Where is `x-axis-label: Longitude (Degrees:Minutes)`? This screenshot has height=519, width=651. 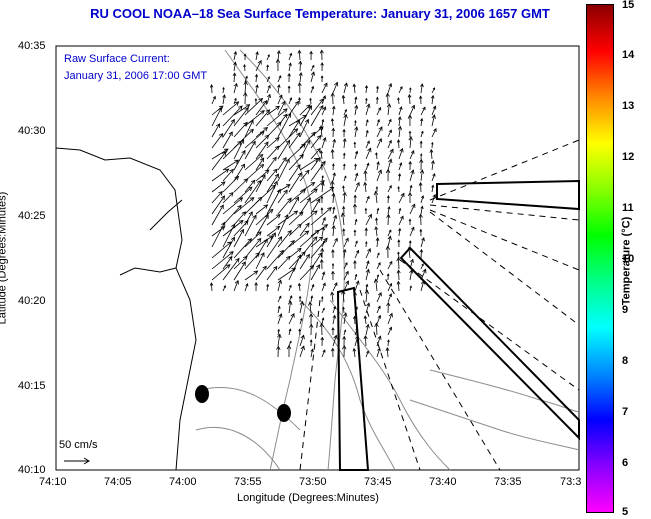
x-axis-label: Longitude (Degrees:Minutes) is located at coordinates (308, 498).